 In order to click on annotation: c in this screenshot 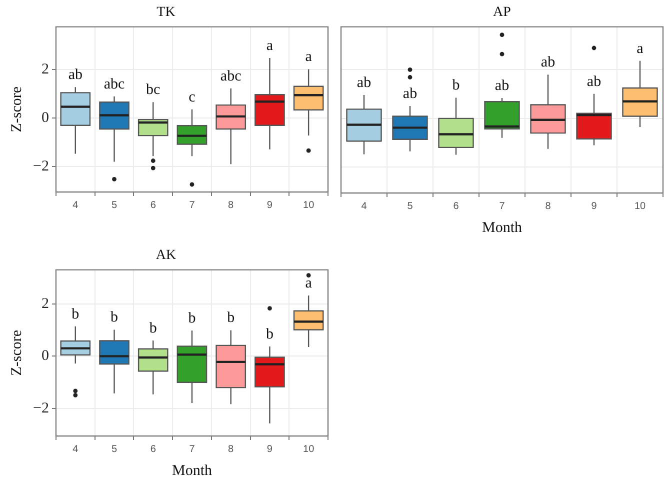, I will do `click(192, 97)`.